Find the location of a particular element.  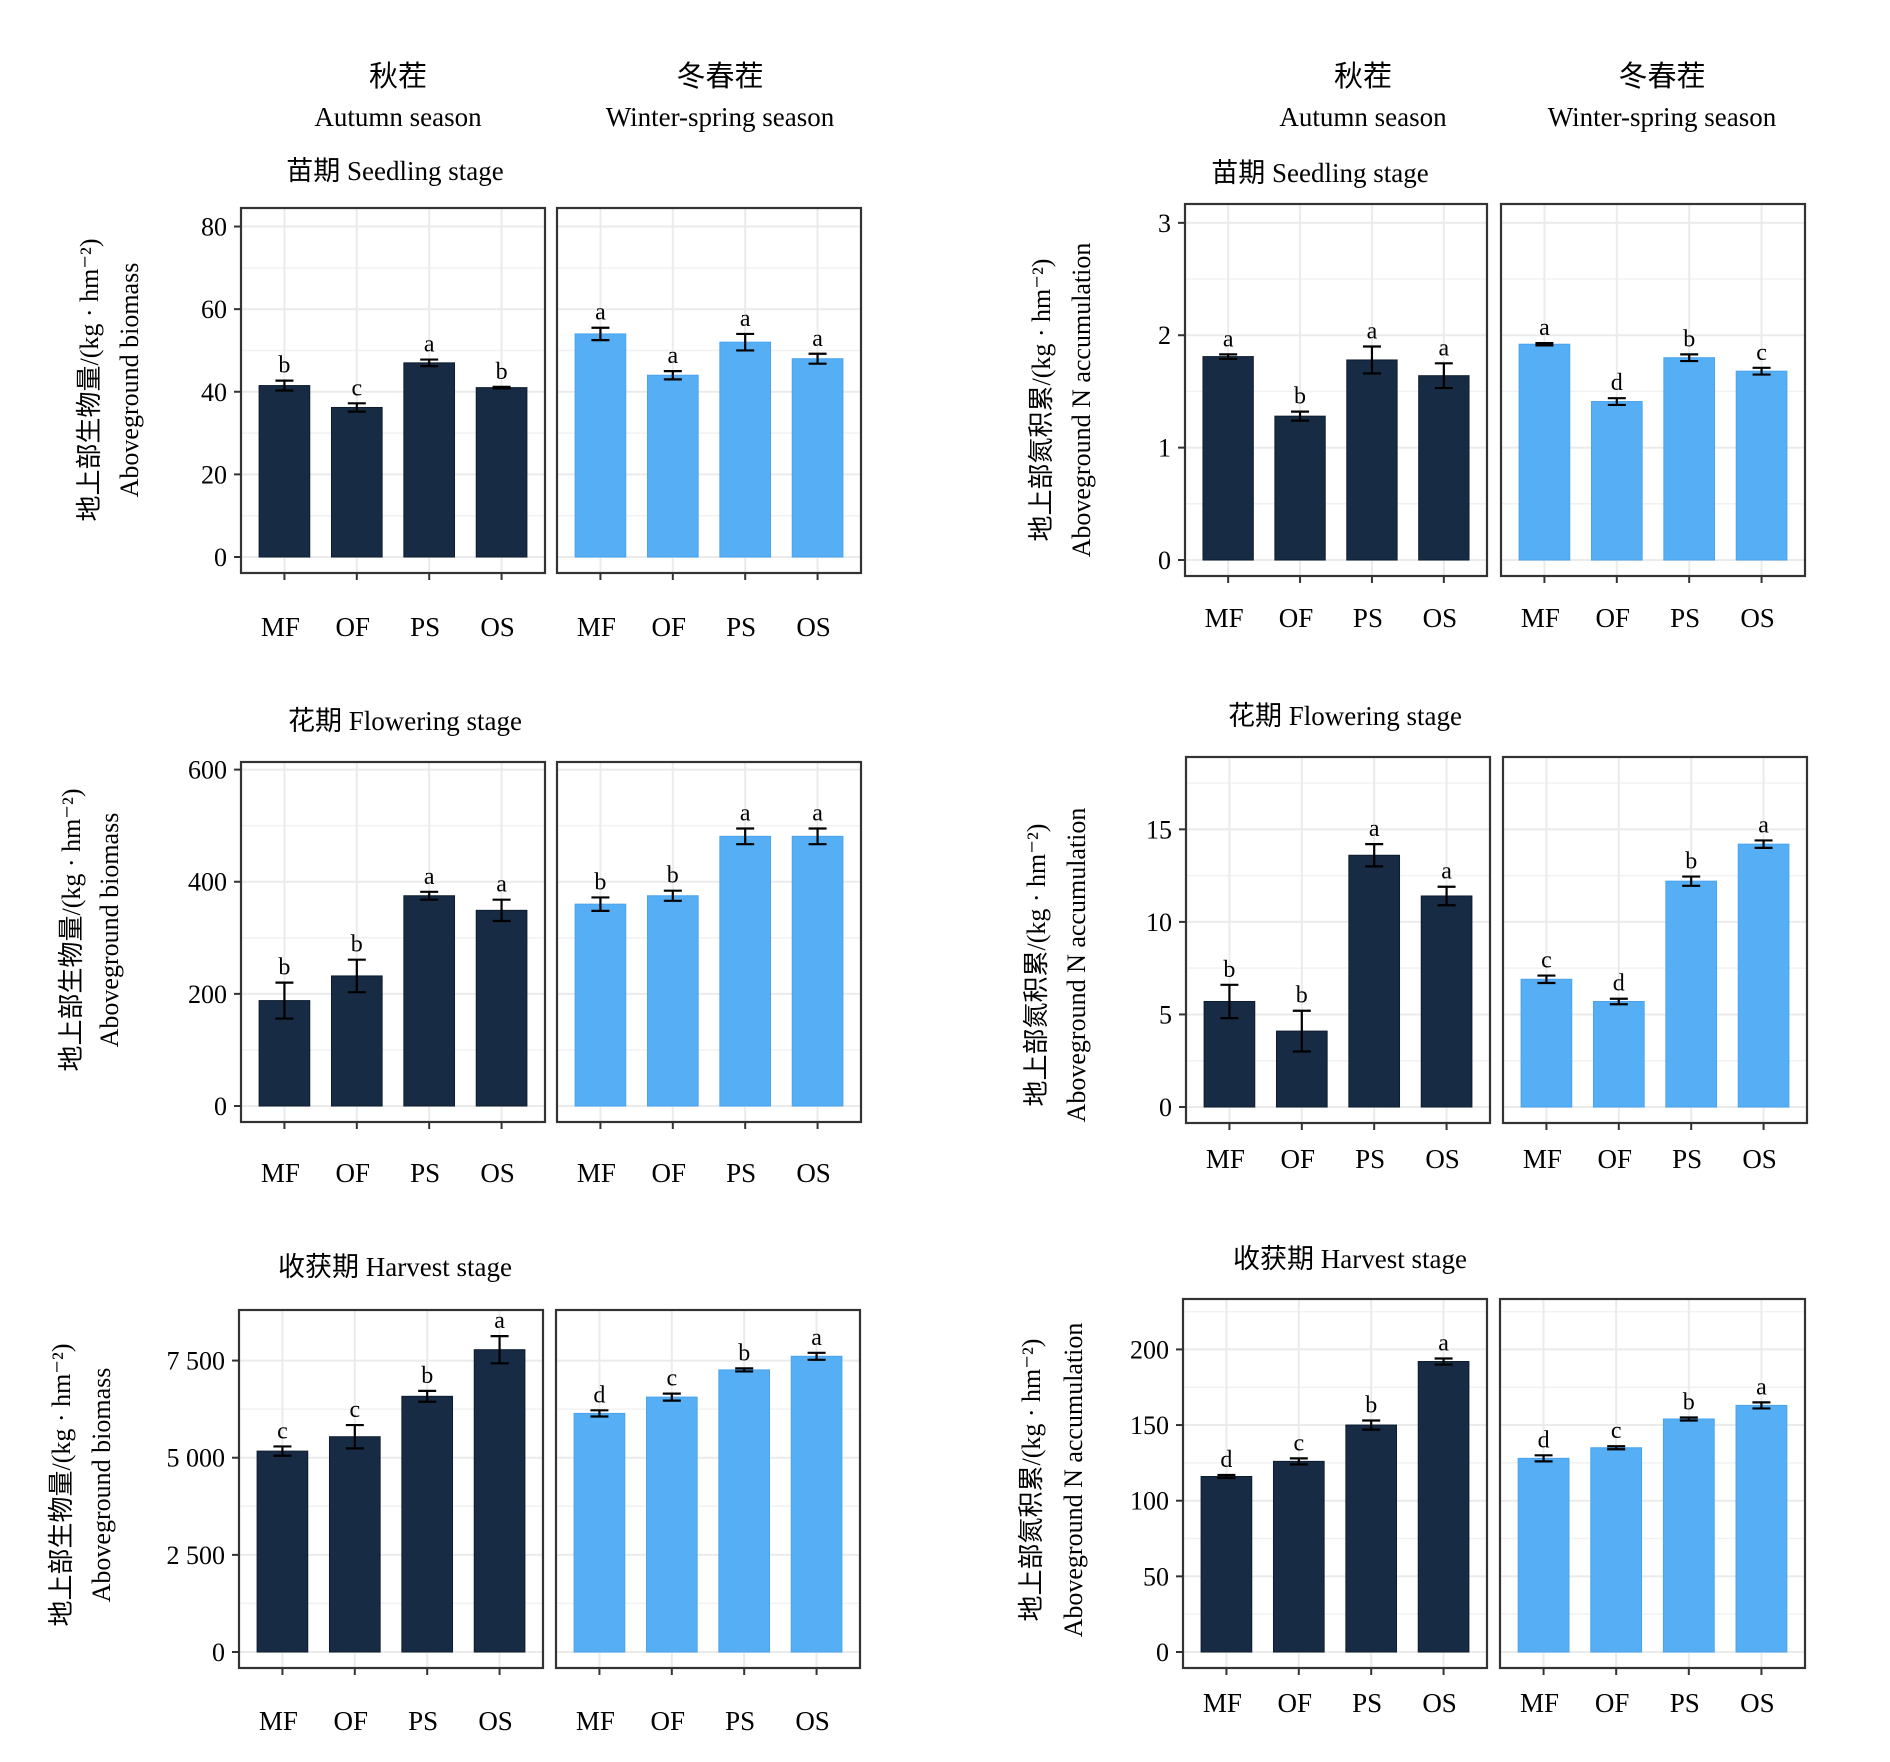

panel-autumn: b MF c OF a PS b OS is located at coordinates (393, 424).